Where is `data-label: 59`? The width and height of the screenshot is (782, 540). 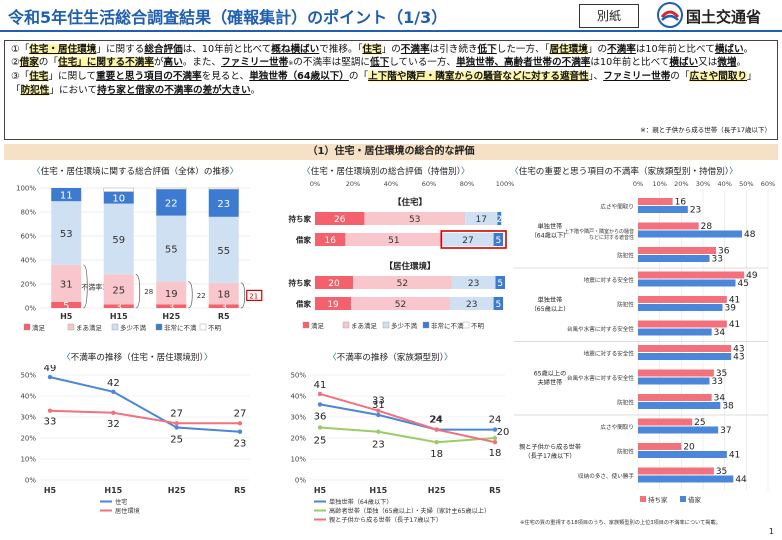 data-label: 59 is located at coordinates (118, 240).